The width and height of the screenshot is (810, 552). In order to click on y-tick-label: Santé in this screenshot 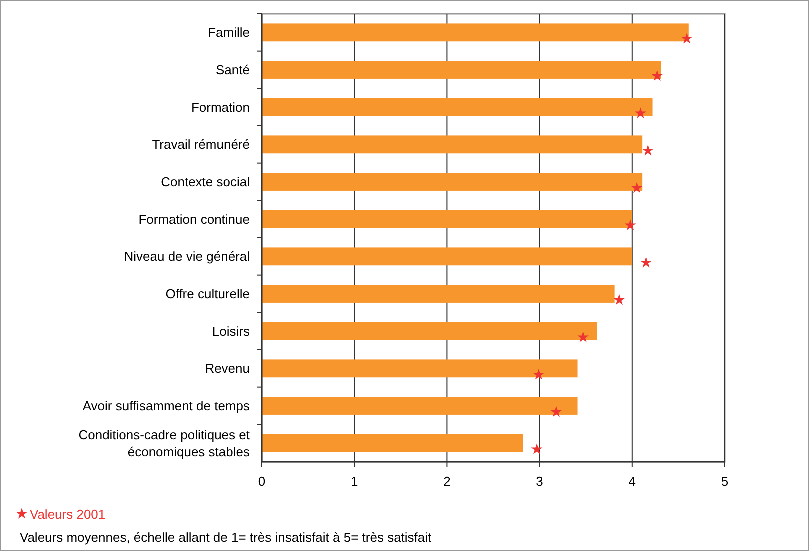, I will do `click(233, 70)`.